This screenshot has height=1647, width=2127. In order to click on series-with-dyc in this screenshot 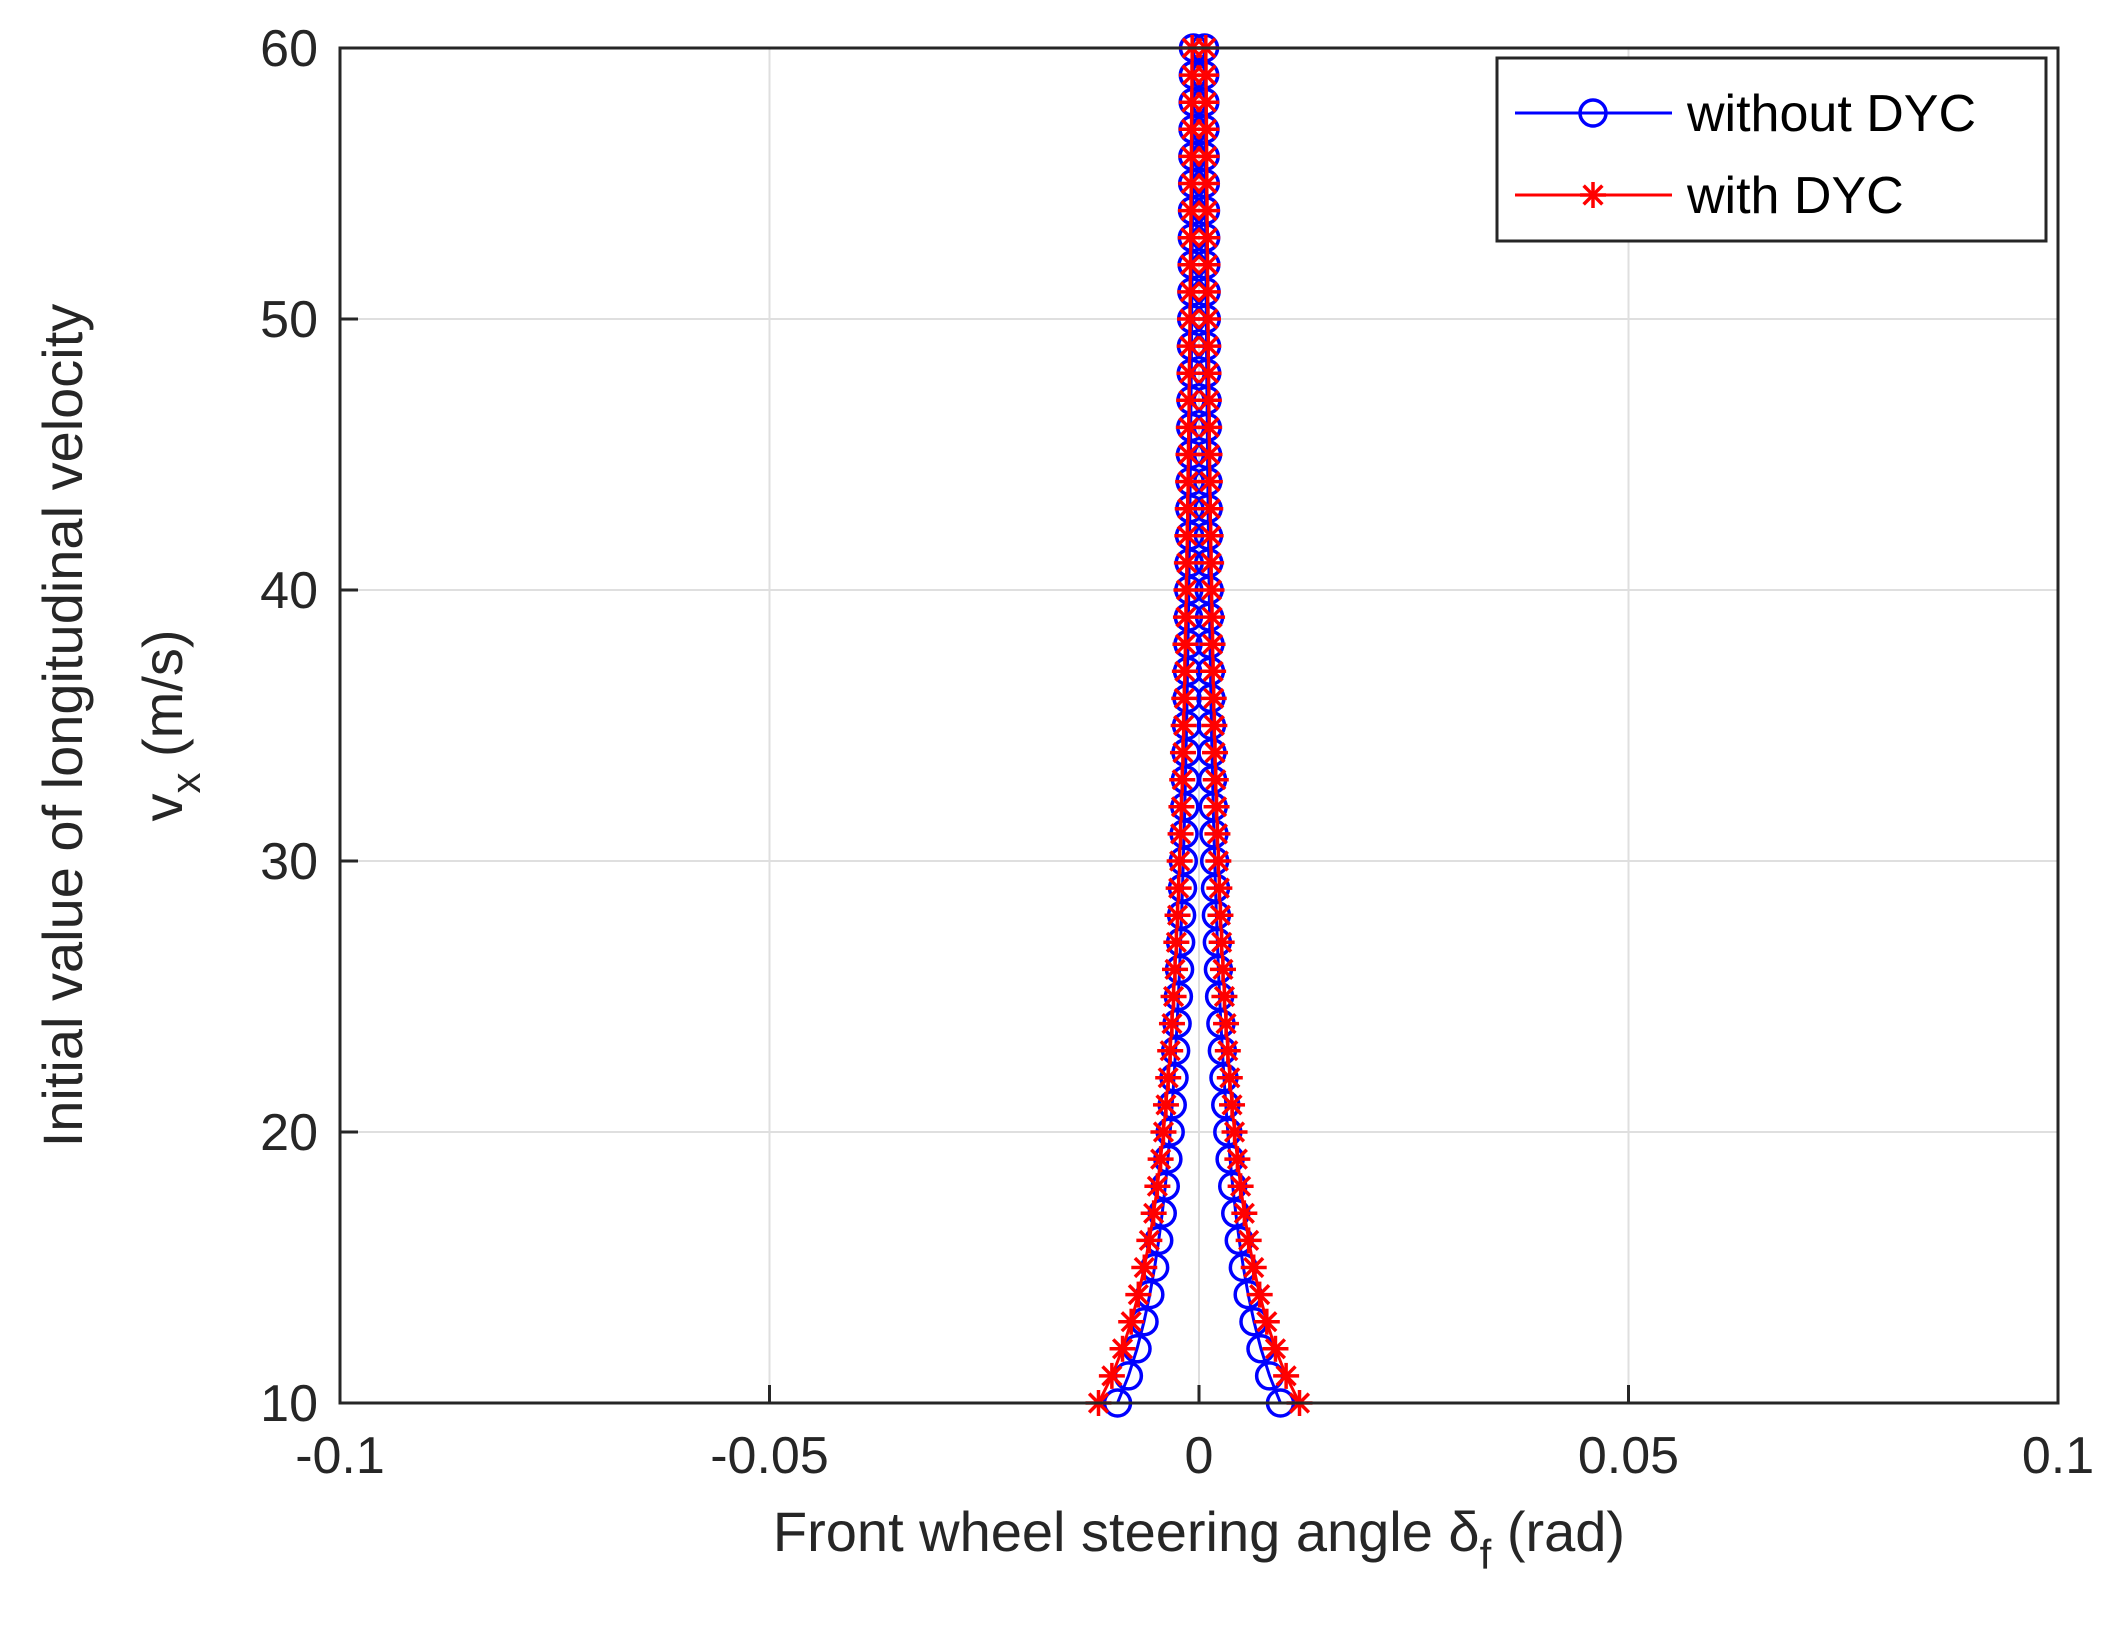, I will do `click(1199, 725)`.